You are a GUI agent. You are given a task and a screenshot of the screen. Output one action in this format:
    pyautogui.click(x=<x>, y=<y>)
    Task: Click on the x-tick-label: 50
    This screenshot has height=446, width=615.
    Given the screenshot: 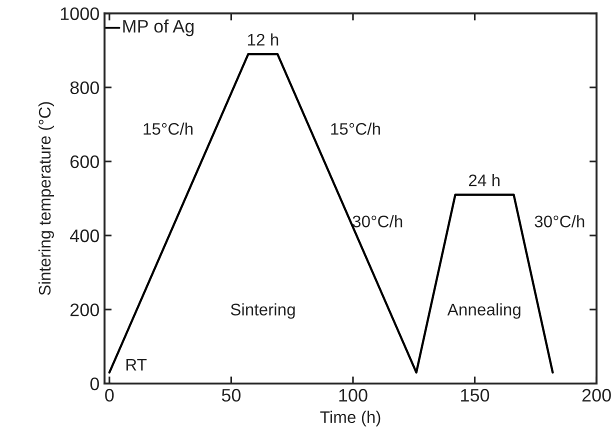 What is the action you would take?
    pyautogui.click(x=231, y=395)
    